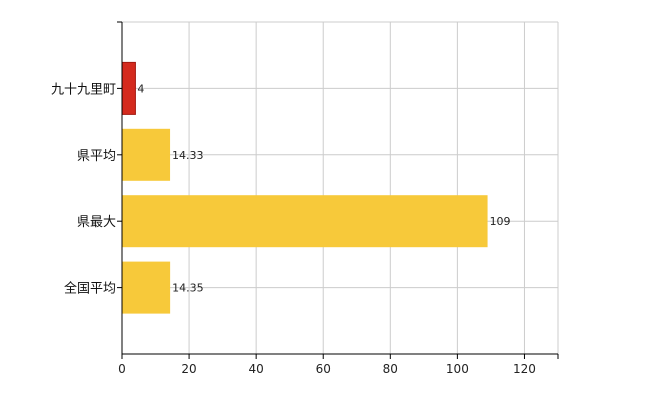 This screenshot has height=400, width=650. I want to click on x-tick-label-5: 100, so click(457, 369).